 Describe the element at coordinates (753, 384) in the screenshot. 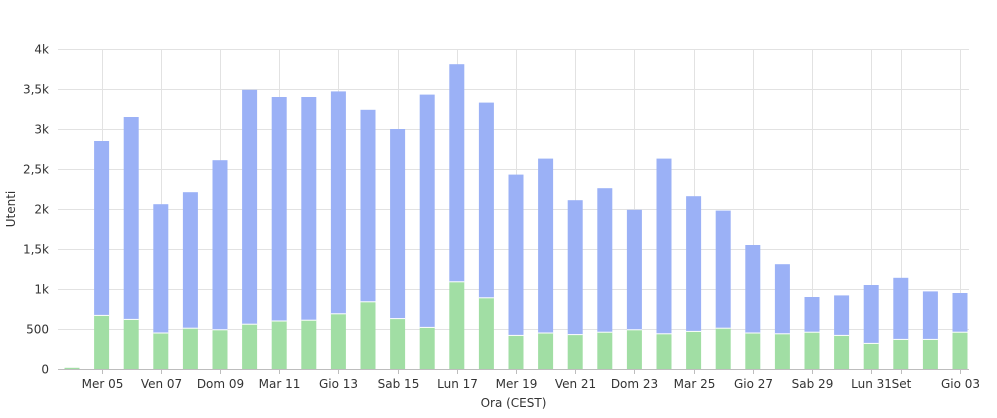

I see `x-tick-label: Gio 27` at that location.